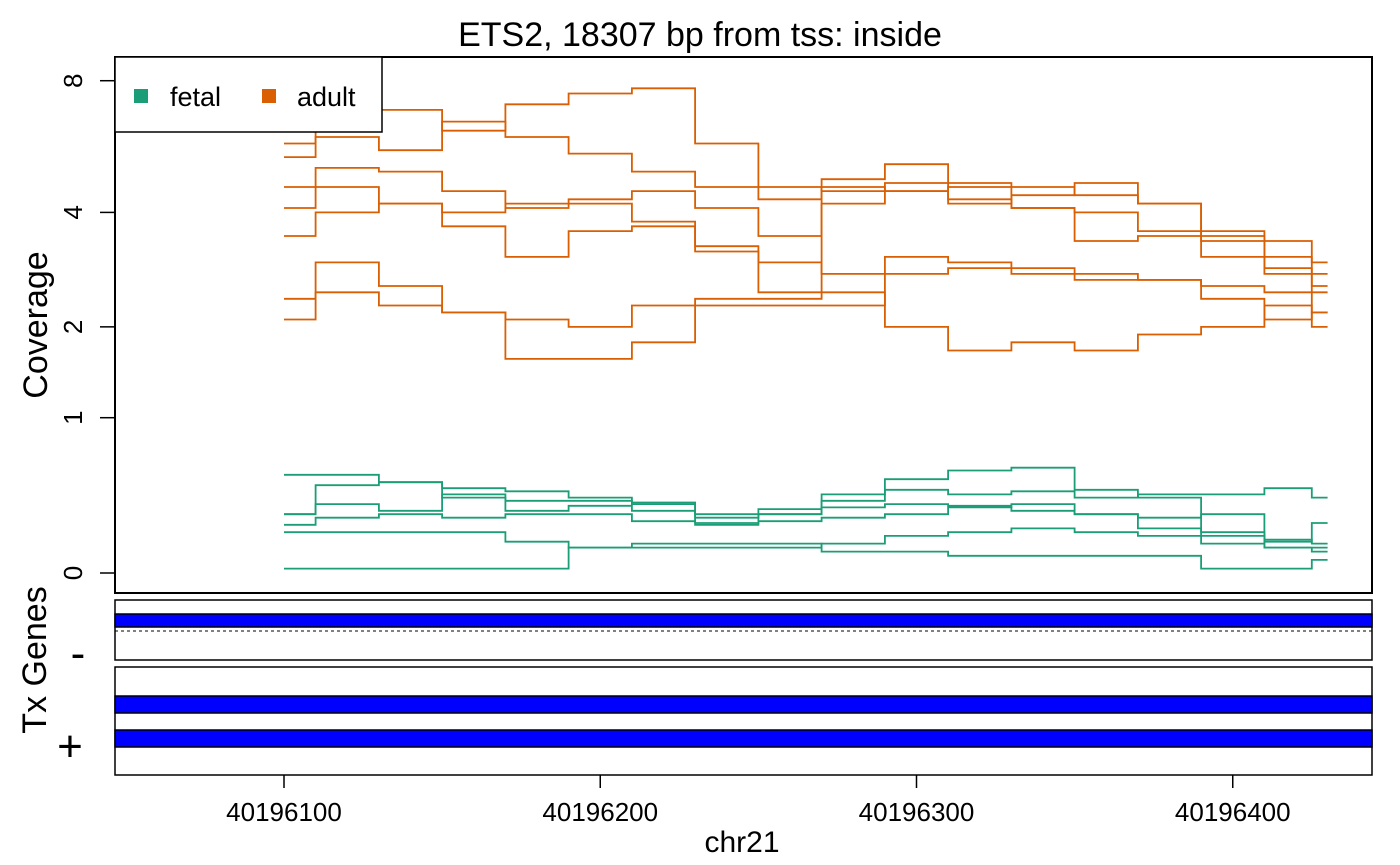 This screenshot has width=1400, height=865. Describe the element at coordinates (73, 573) in the screenshot. I see `y-tick-label: 0` at that location.